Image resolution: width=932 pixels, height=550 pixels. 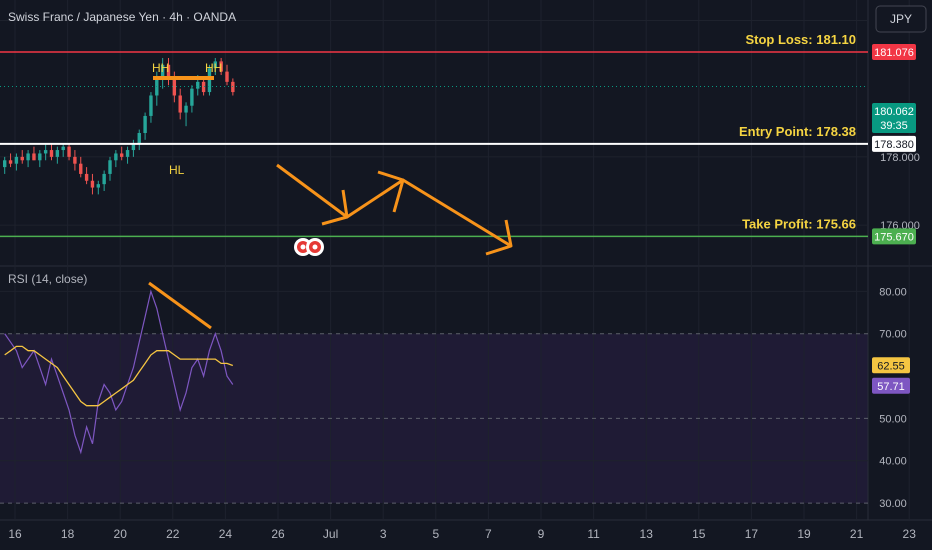 I want to click on x-tick-label: 11, so click(x=593, y=534).